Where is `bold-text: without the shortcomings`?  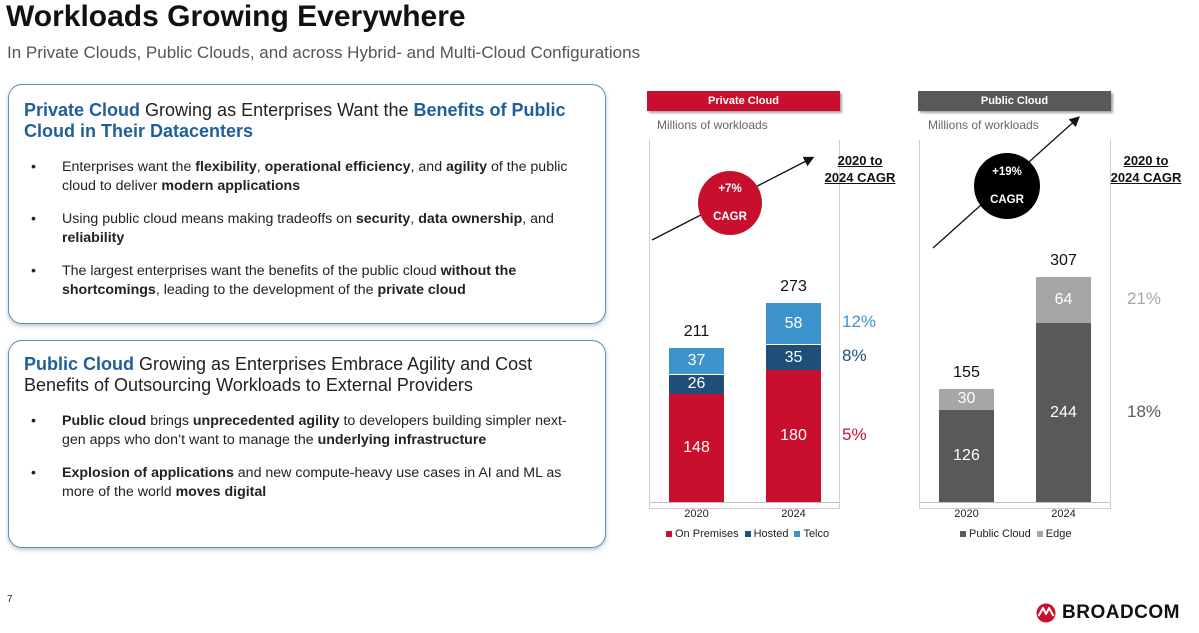 bold-text: without the shortcomings is located at coordinates (289, 280).